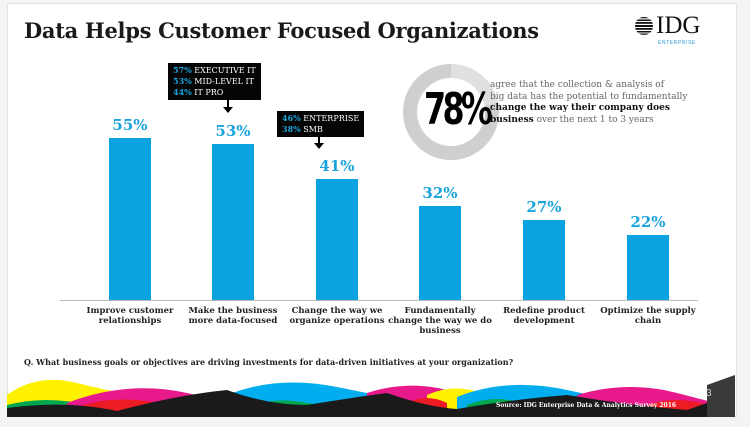  I want to click on data-label: 22%, so click(648, 222).